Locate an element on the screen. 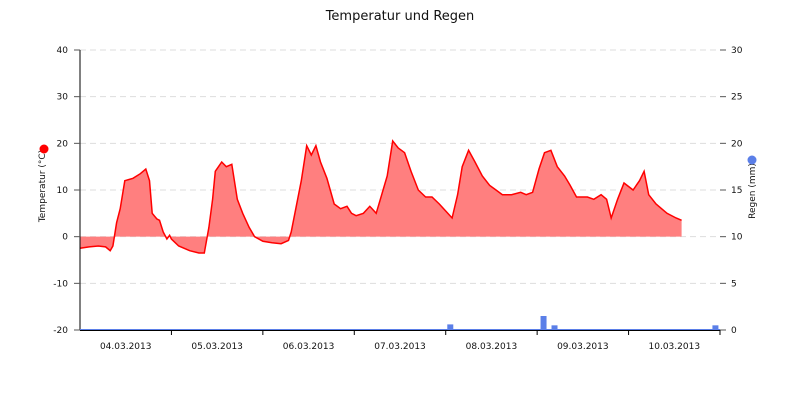 The height and width of the screenshot is (400, 800). left-tick-label: 0 is located at coordinates (65, 238).